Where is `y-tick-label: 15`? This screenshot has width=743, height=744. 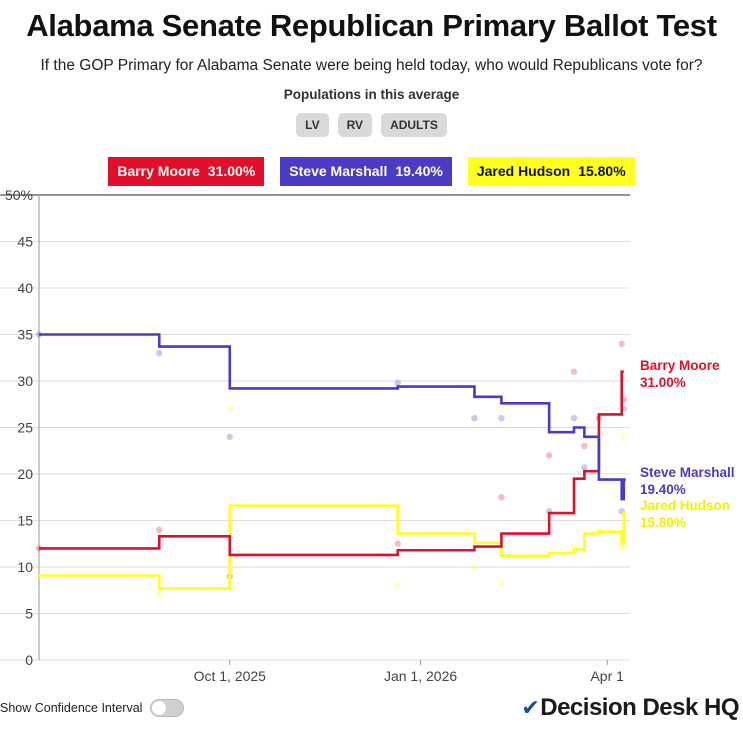
y-tick-label: 15 is located at coordinates (25, 521).